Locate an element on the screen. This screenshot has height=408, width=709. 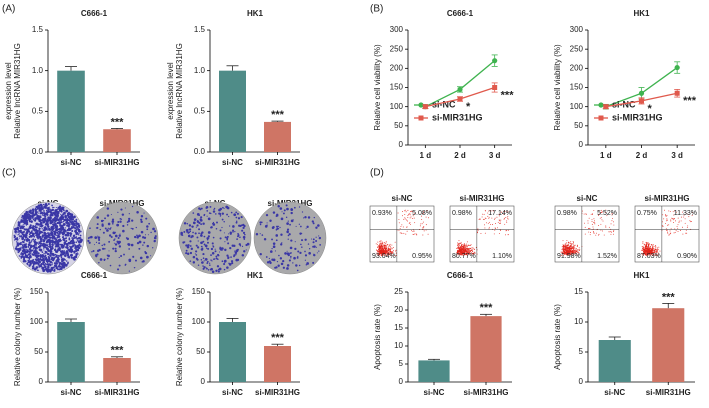
x-tick-label: 3 d is located at coordinates (495, 155).